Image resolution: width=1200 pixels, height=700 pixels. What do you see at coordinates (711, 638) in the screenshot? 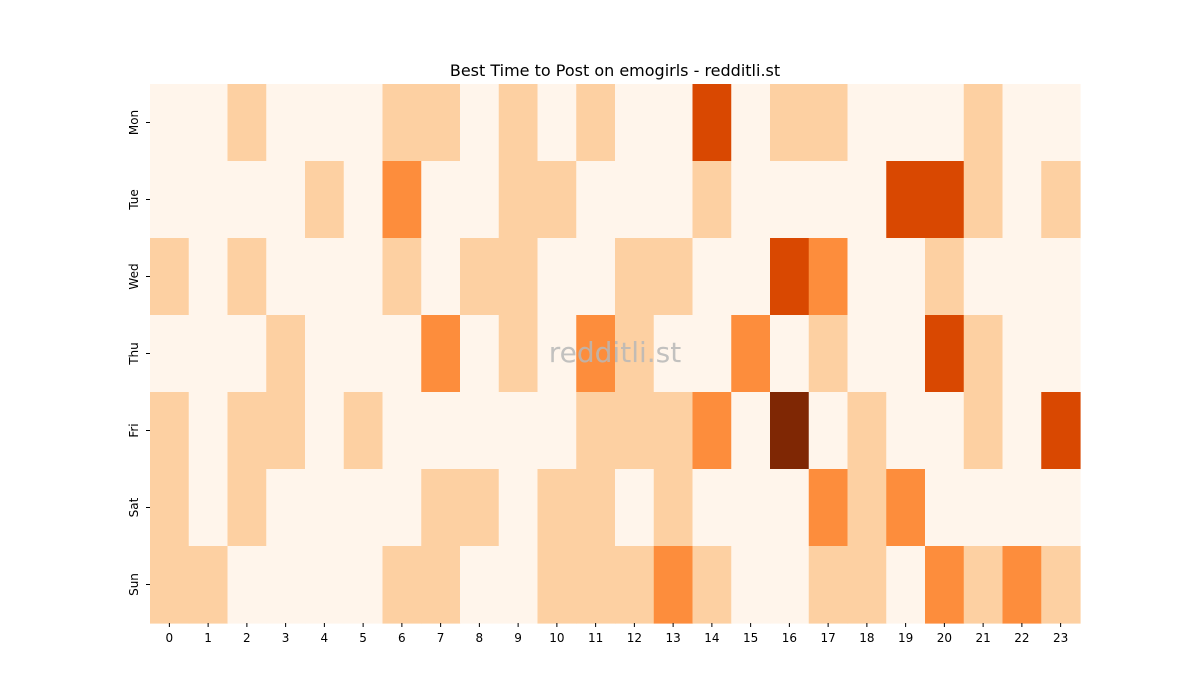
I see `x-tick-label: 14` at bounding box center [711, 638].